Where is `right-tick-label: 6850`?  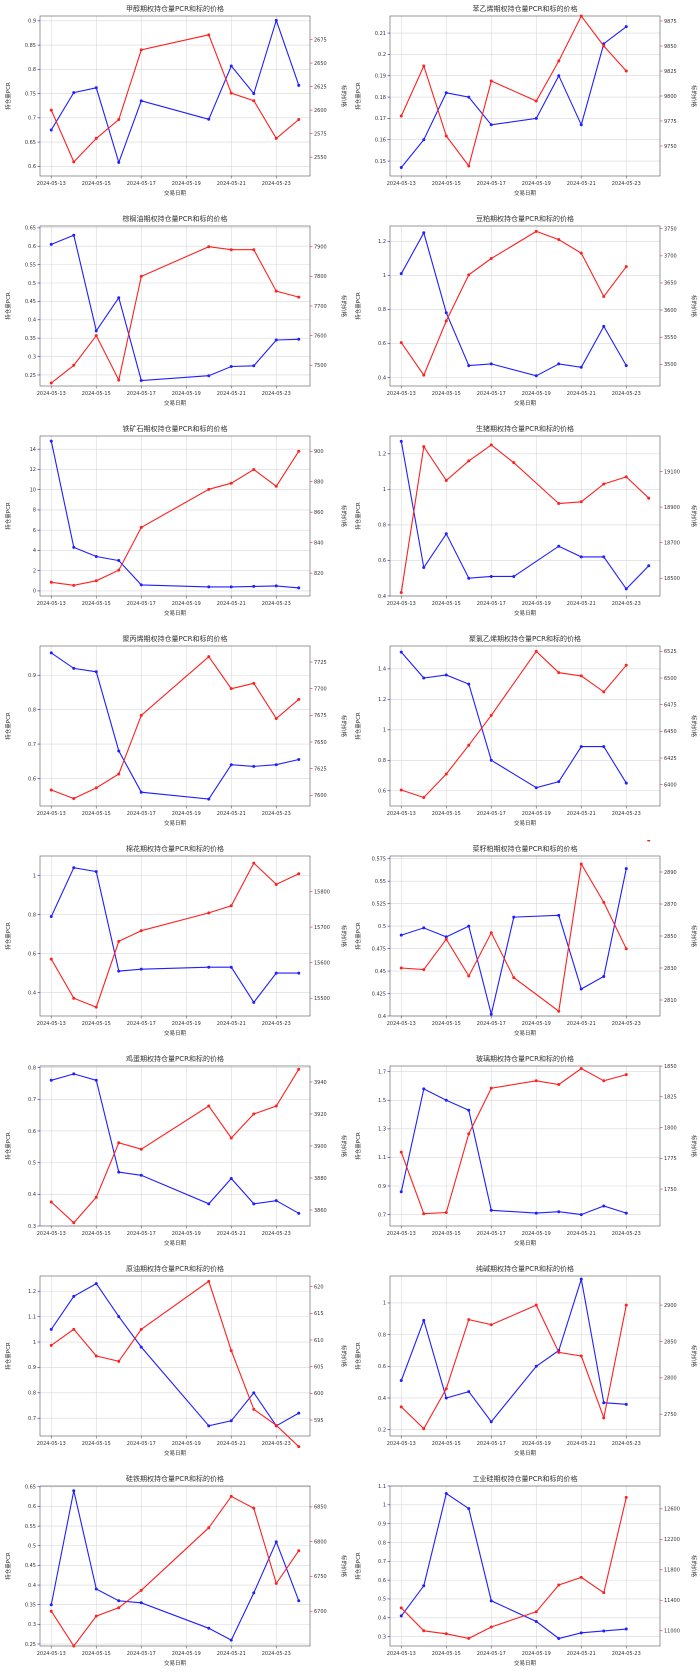
right-tick-label: 6850 is located at coordinates (320, 1508).